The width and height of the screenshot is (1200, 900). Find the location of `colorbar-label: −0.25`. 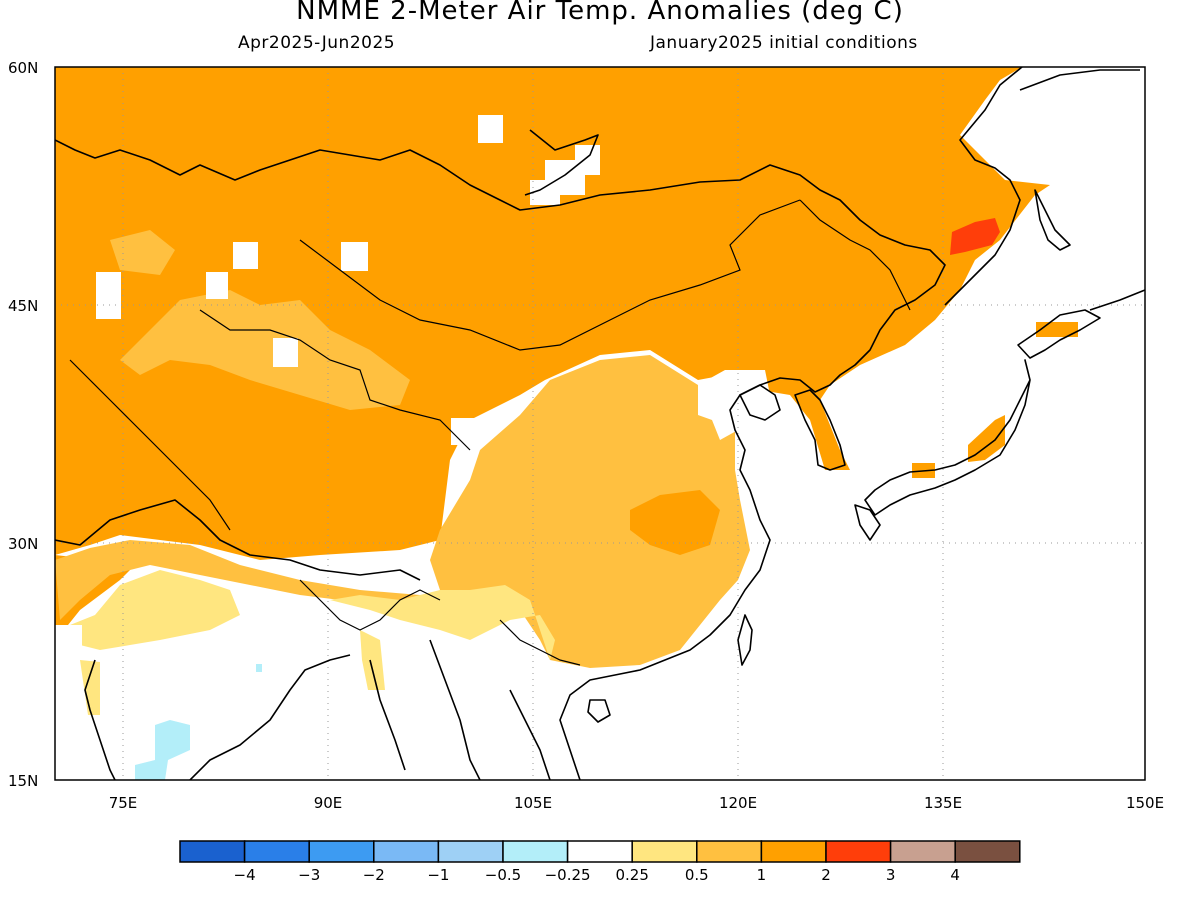

colorbar-label: −0.25 is located at coordinates (568, 875).